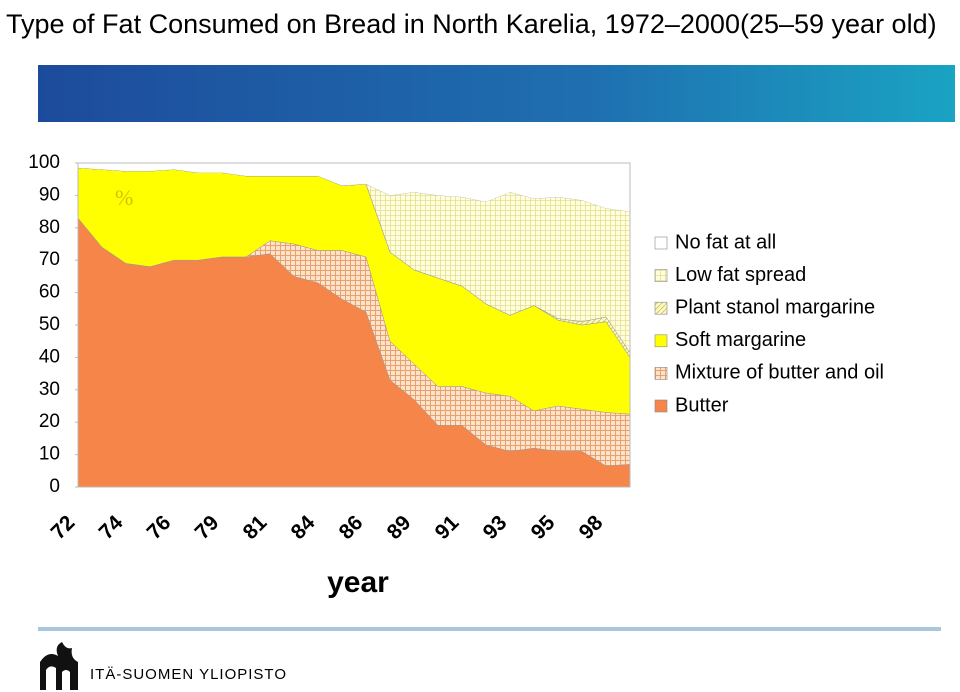 The height and width of the screenshot is (692, 960). I want to click on x-tick-label: 84, so click(303, 527).